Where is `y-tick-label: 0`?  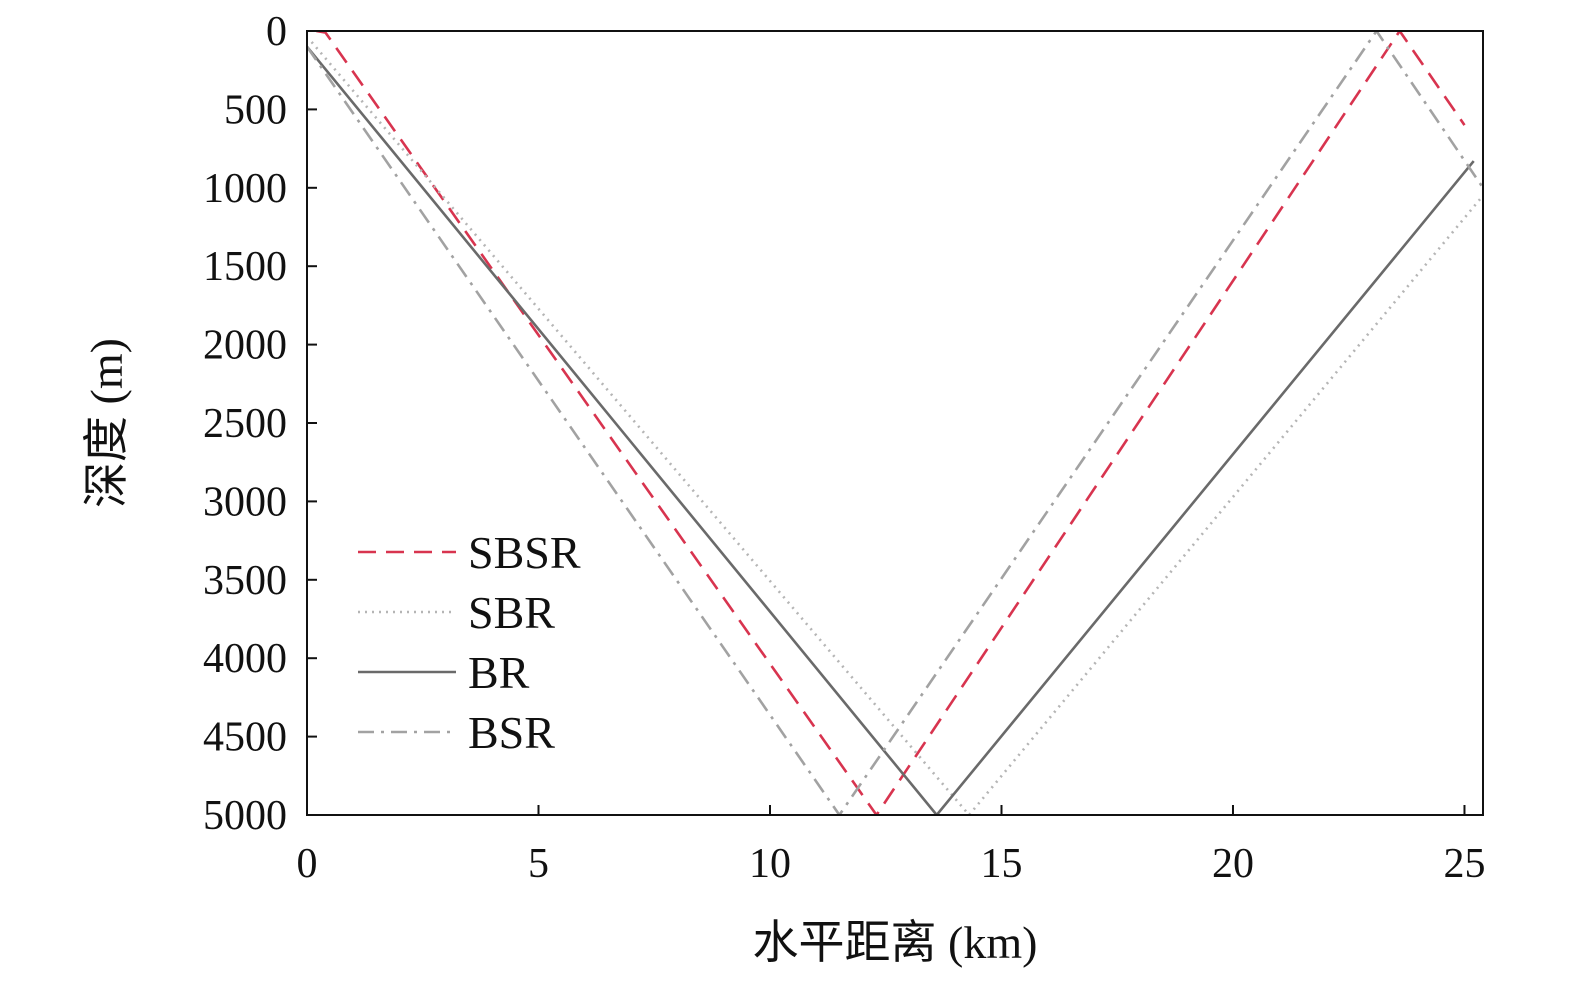
y-tick-label: 0 is located at coordinates (276, 32).